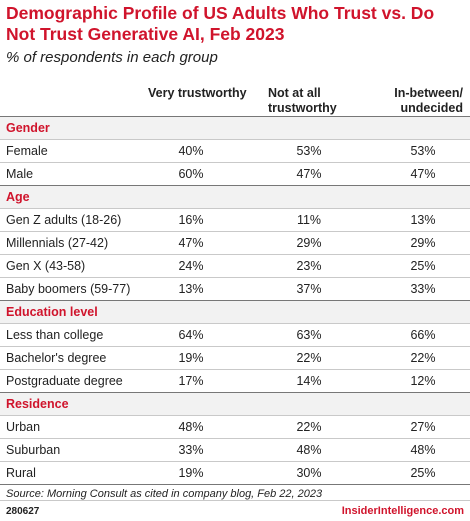 The width and height of the screenshot is (470, 521). I want to click on table-row: Gen Z adults (18-26) 16% 11% 13%, so click(235, 219).